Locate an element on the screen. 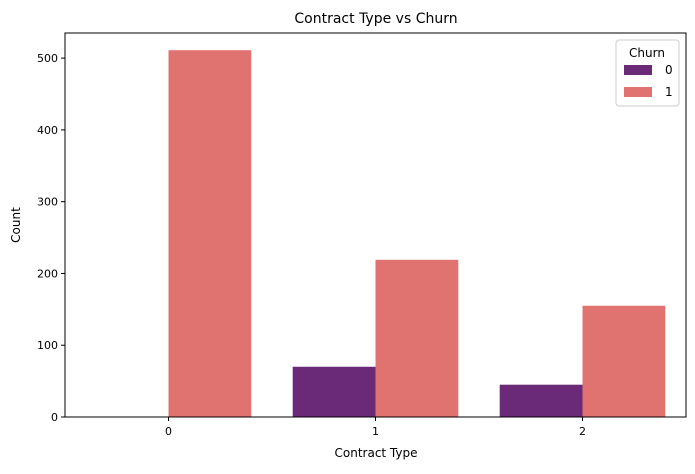 Image resolution: width=695 pixels, height=474 pixels. y-axis-label: Count is located at coordinates (16, 225).